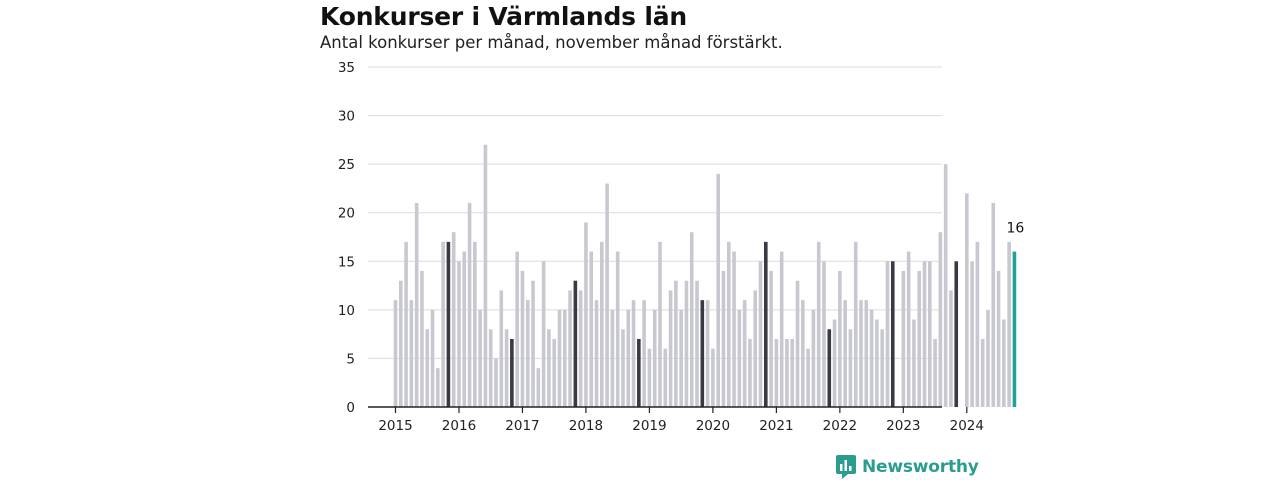 The height and width of the screenshot is (480, 1280). I want to click on x-tick-label: 2019, so click(649, 426).